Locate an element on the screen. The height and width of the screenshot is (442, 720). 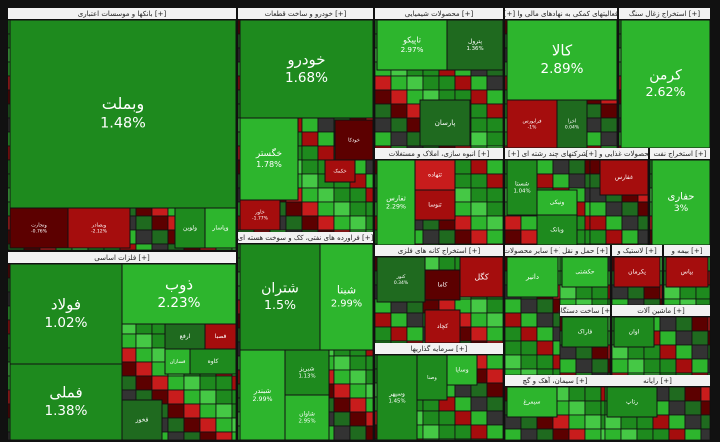
sector-title: استخراج زغال سنگ [+] is located at coordinates (665, 13).